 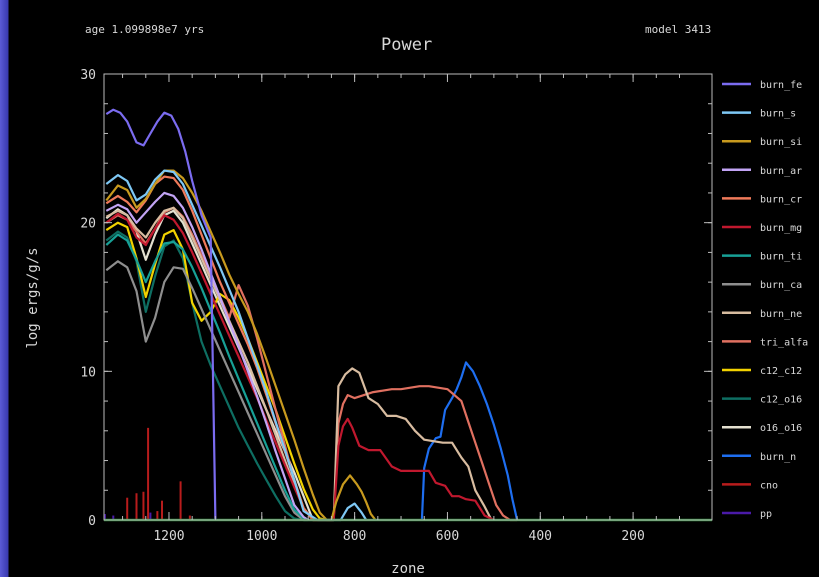 What do you see at coordinates (781, 371) in the screenshot?
I see `legend-label-c12_c12: c12_c12` at bounding box center [781, 371].